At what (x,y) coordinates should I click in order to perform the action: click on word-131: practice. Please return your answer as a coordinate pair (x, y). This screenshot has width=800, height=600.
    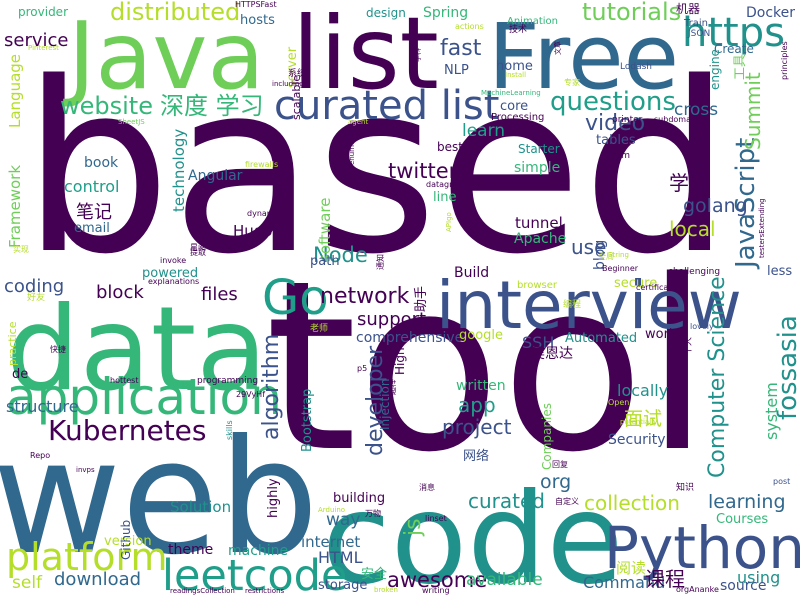
    Looking at the image, I should click on (12, 343).